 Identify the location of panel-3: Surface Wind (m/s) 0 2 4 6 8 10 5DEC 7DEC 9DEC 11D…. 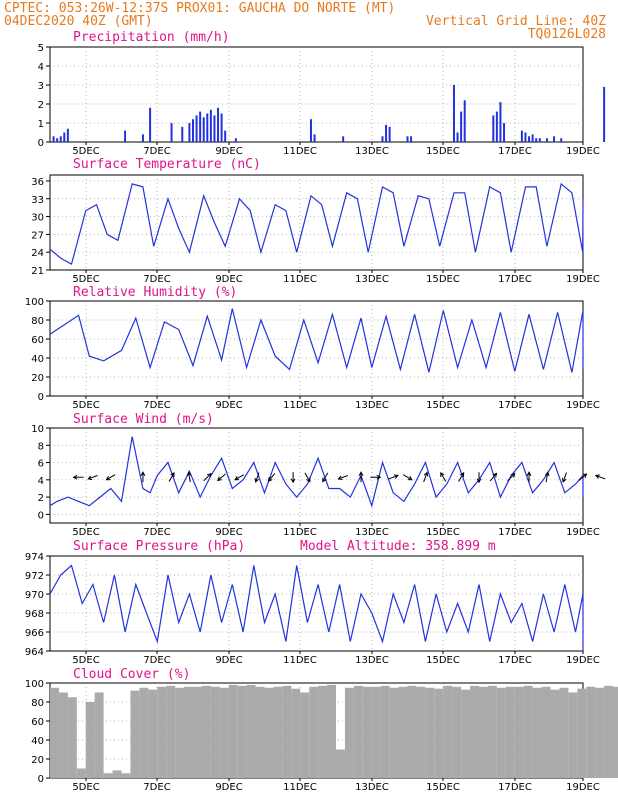
(318, 475).